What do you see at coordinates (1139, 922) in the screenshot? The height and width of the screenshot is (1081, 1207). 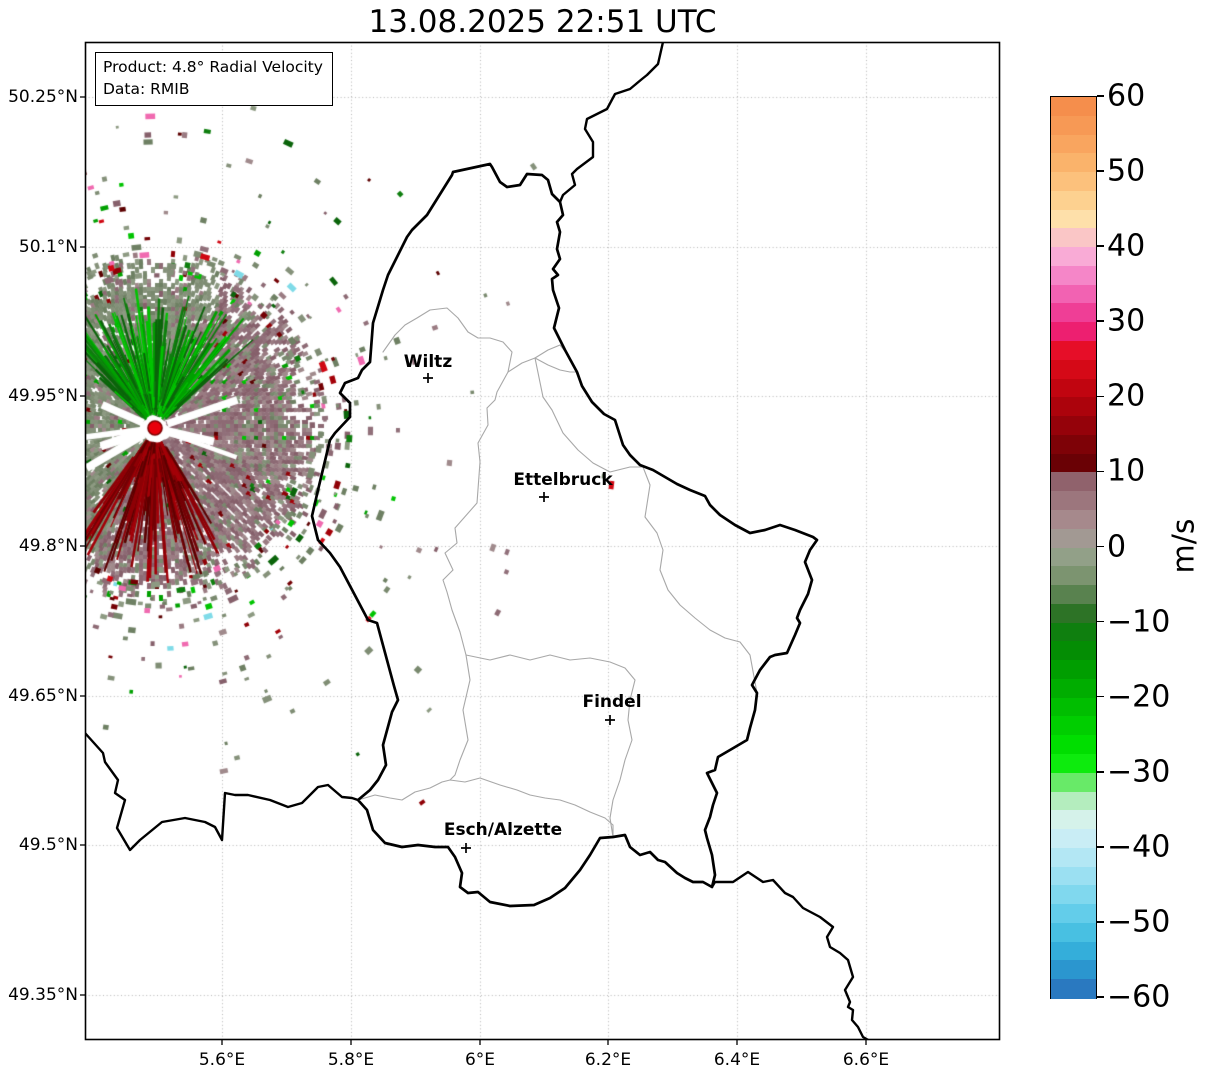 I see `colorbar-tick-label: −50` at bounding box center [1139, 922].